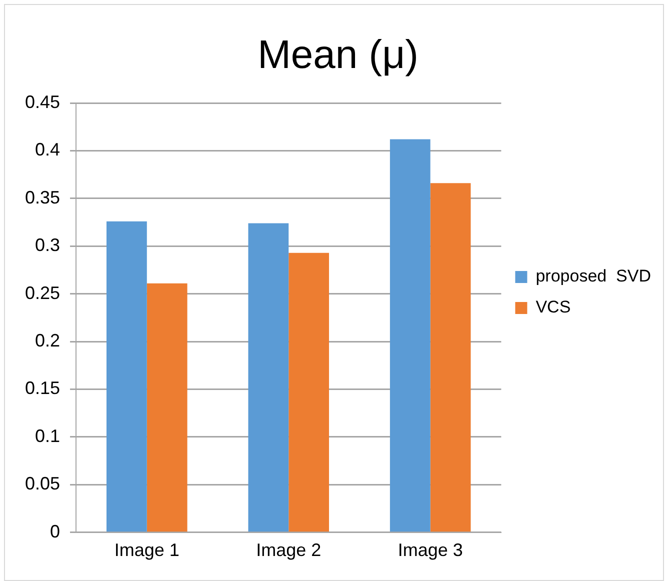 This screenshot has height=581, width=668. What do you see at coordinates (553, 307) in the screenshot?
I see `legend-label: VCS` at bounding box center [553, 307].